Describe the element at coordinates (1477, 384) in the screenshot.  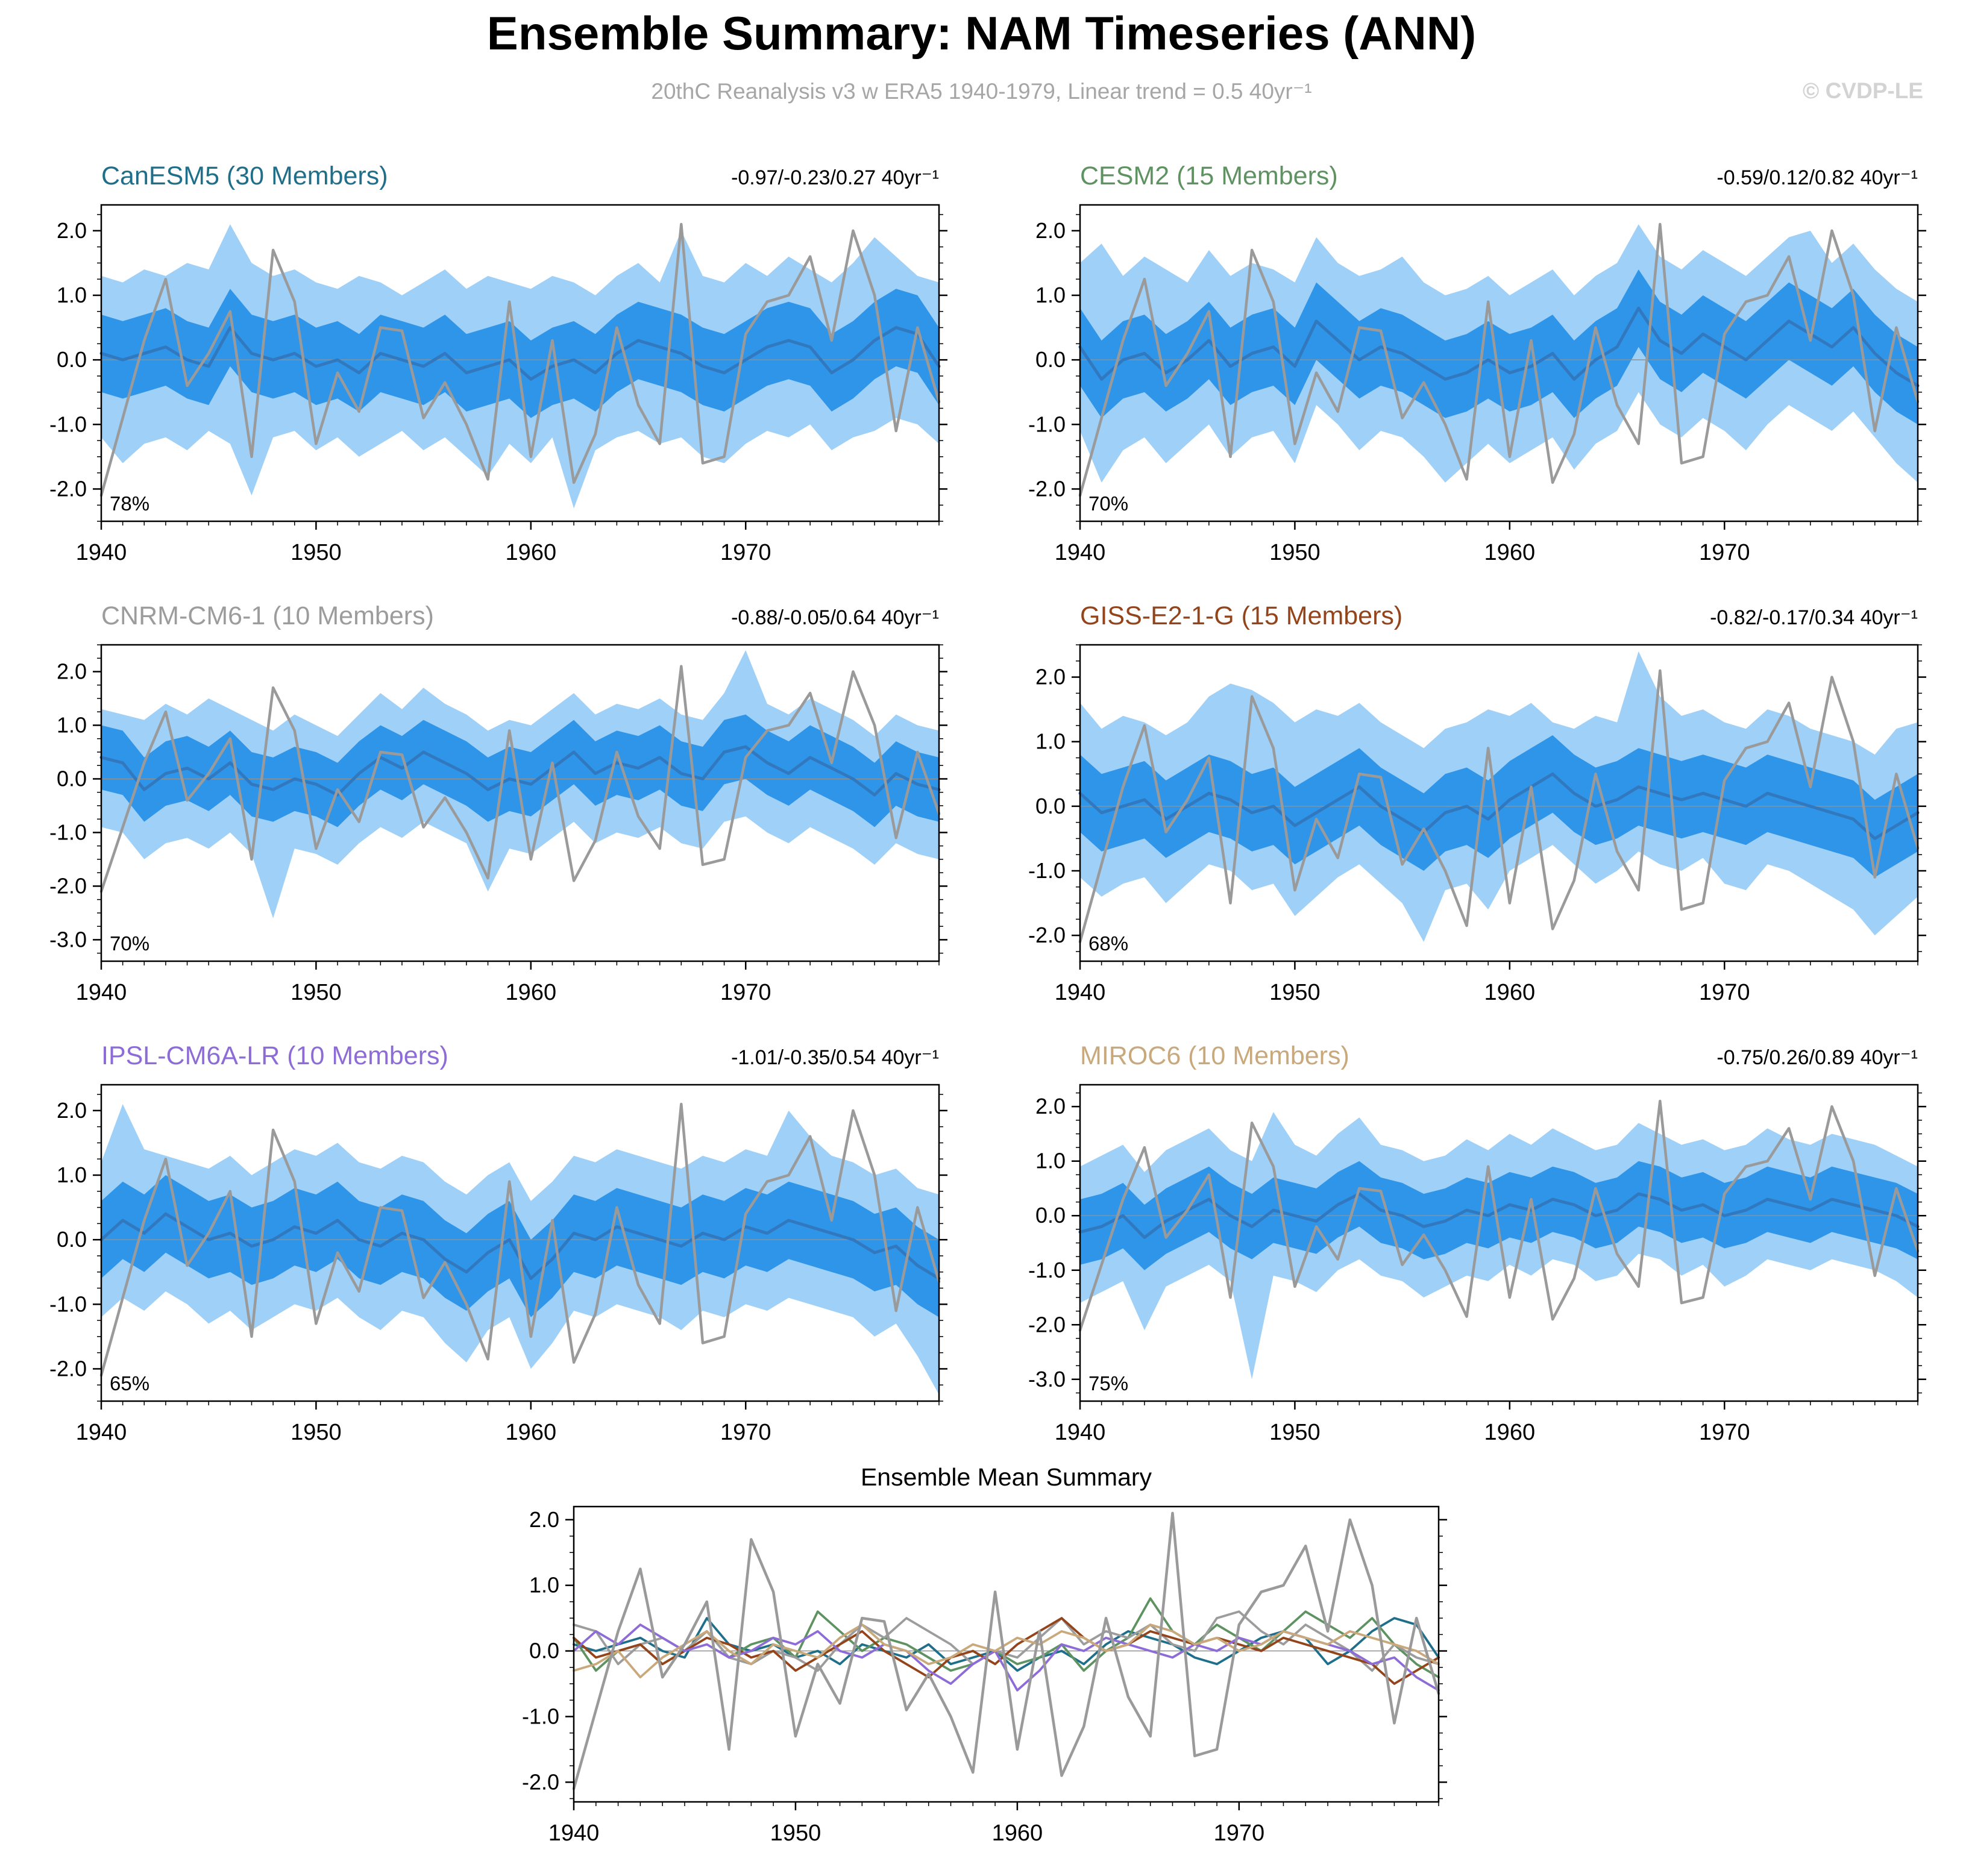
I see `timeseries-plot-cesm2: -2.0 -1.0 0.0 1.0 2.0 1940 1950 1960 1970 70%` at that location.